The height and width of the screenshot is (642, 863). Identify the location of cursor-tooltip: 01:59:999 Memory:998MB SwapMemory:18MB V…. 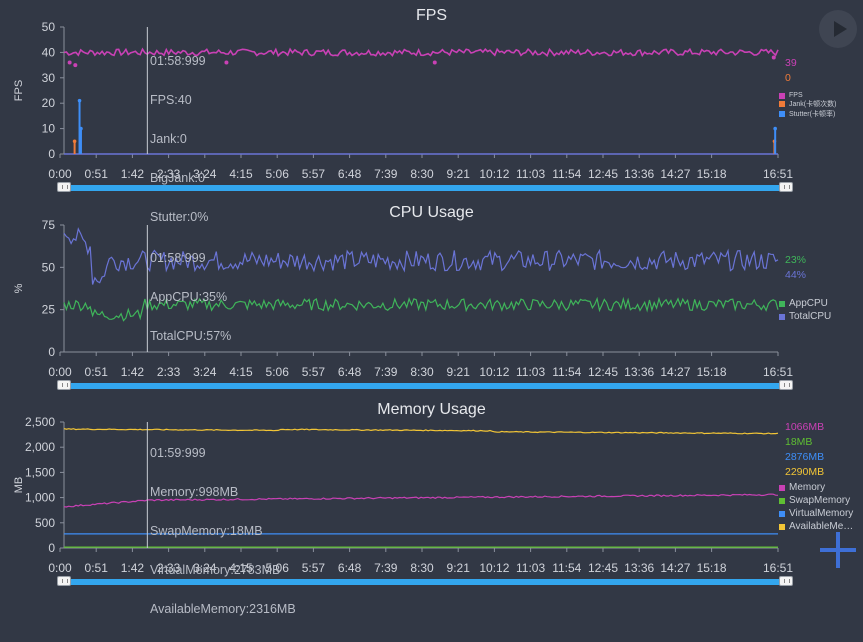
(223, 531).